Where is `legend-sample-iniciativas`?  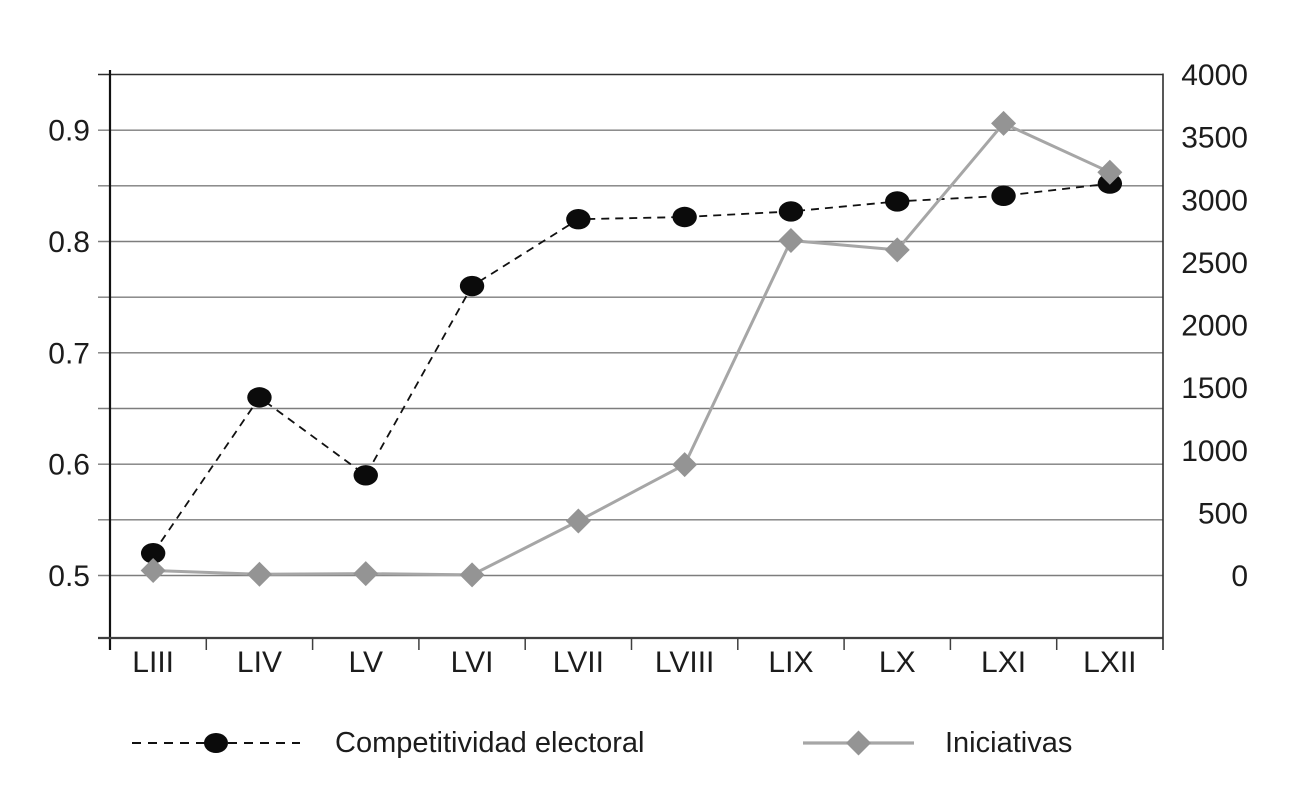 legend-sample-iniciativas is located at coordinates (858, 743).